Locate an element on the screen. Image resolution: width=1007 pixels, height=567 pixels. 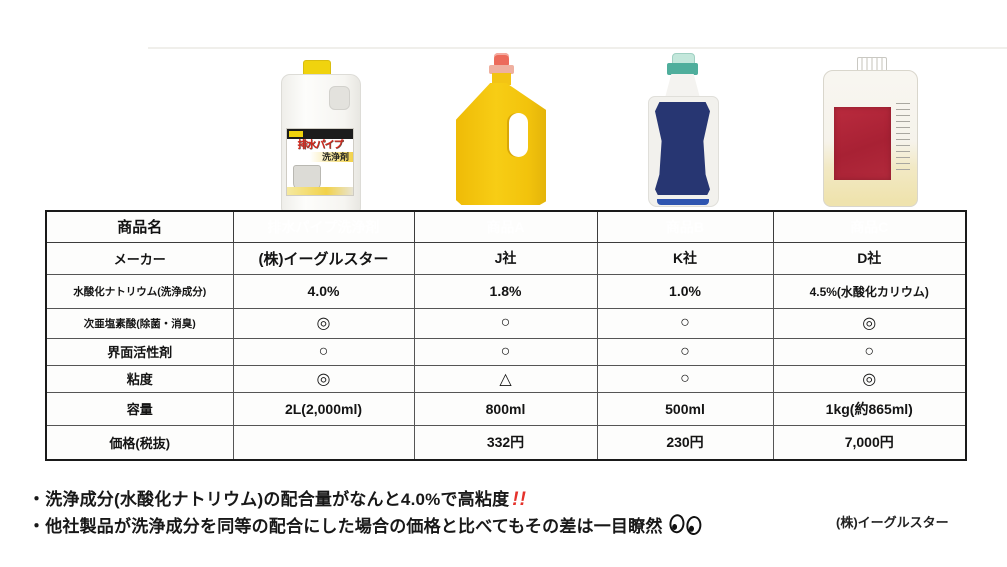
product-photo-product-a is located at coordinates (501, 129).